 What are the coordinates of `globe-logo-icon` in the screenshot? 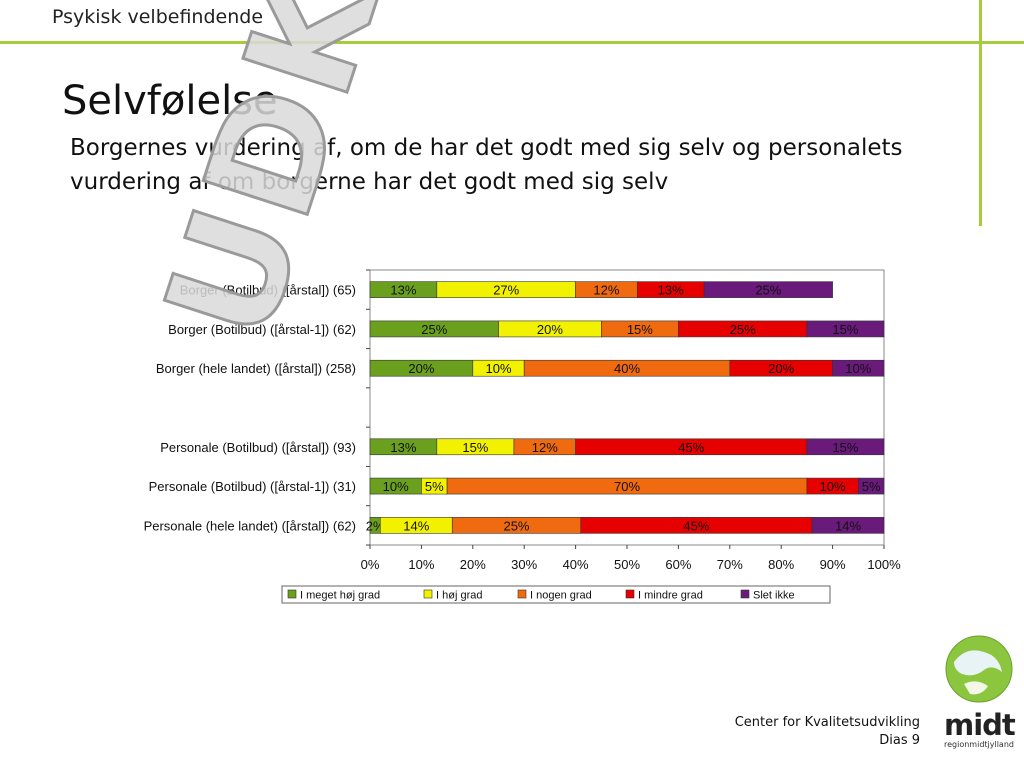 It's located at (979, 669).